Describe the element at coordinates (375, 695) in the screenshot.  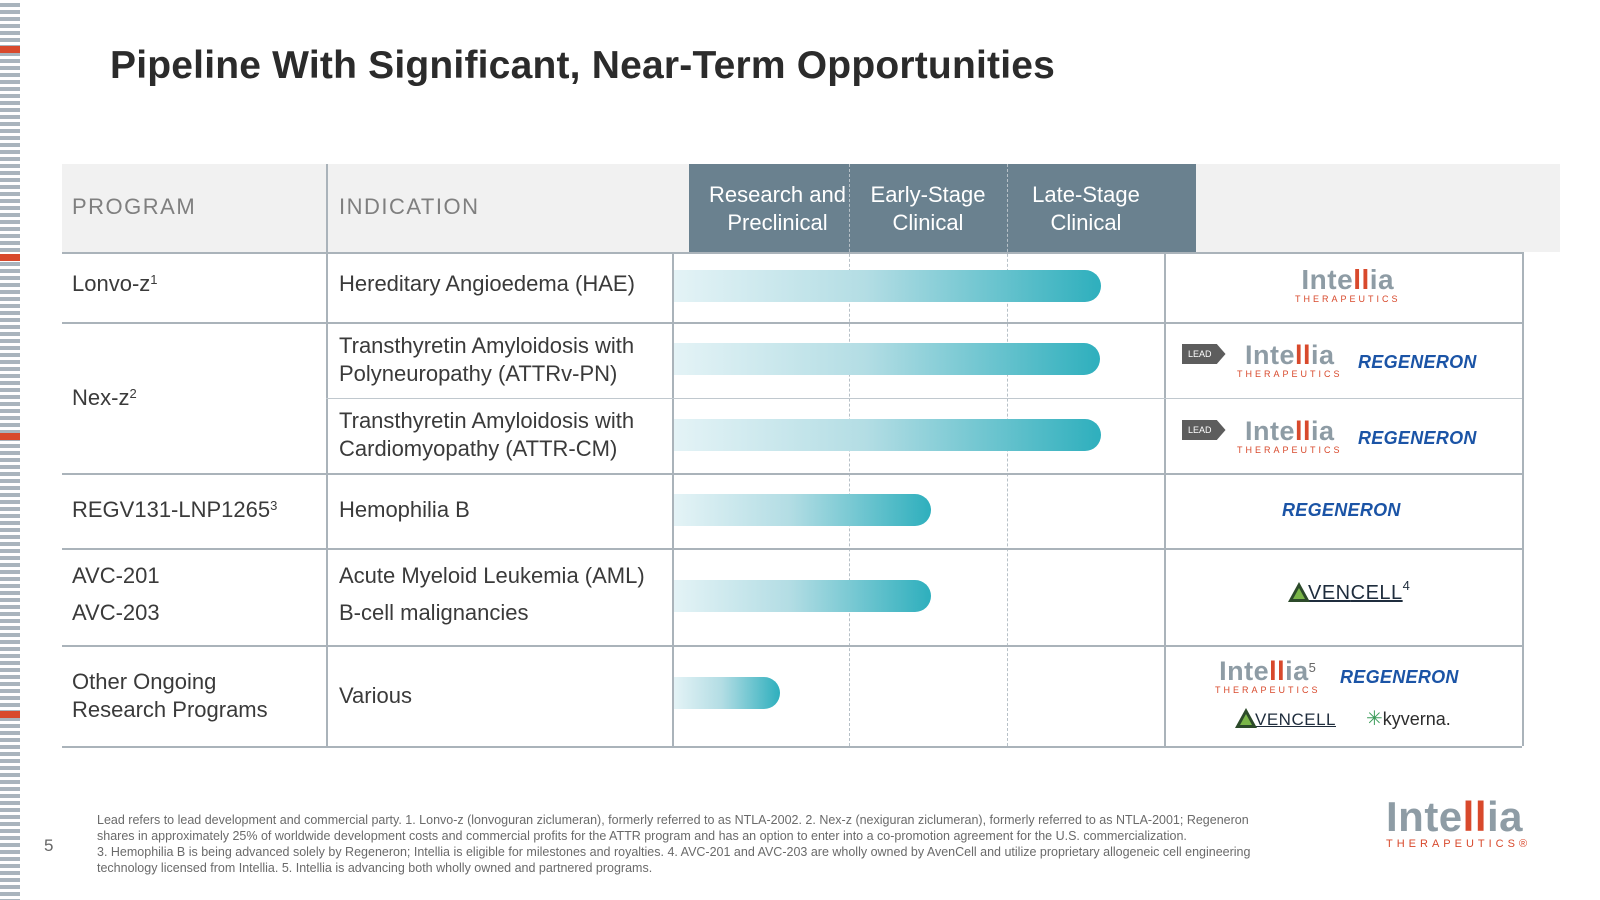
I see `indication-various: Various` at that location.